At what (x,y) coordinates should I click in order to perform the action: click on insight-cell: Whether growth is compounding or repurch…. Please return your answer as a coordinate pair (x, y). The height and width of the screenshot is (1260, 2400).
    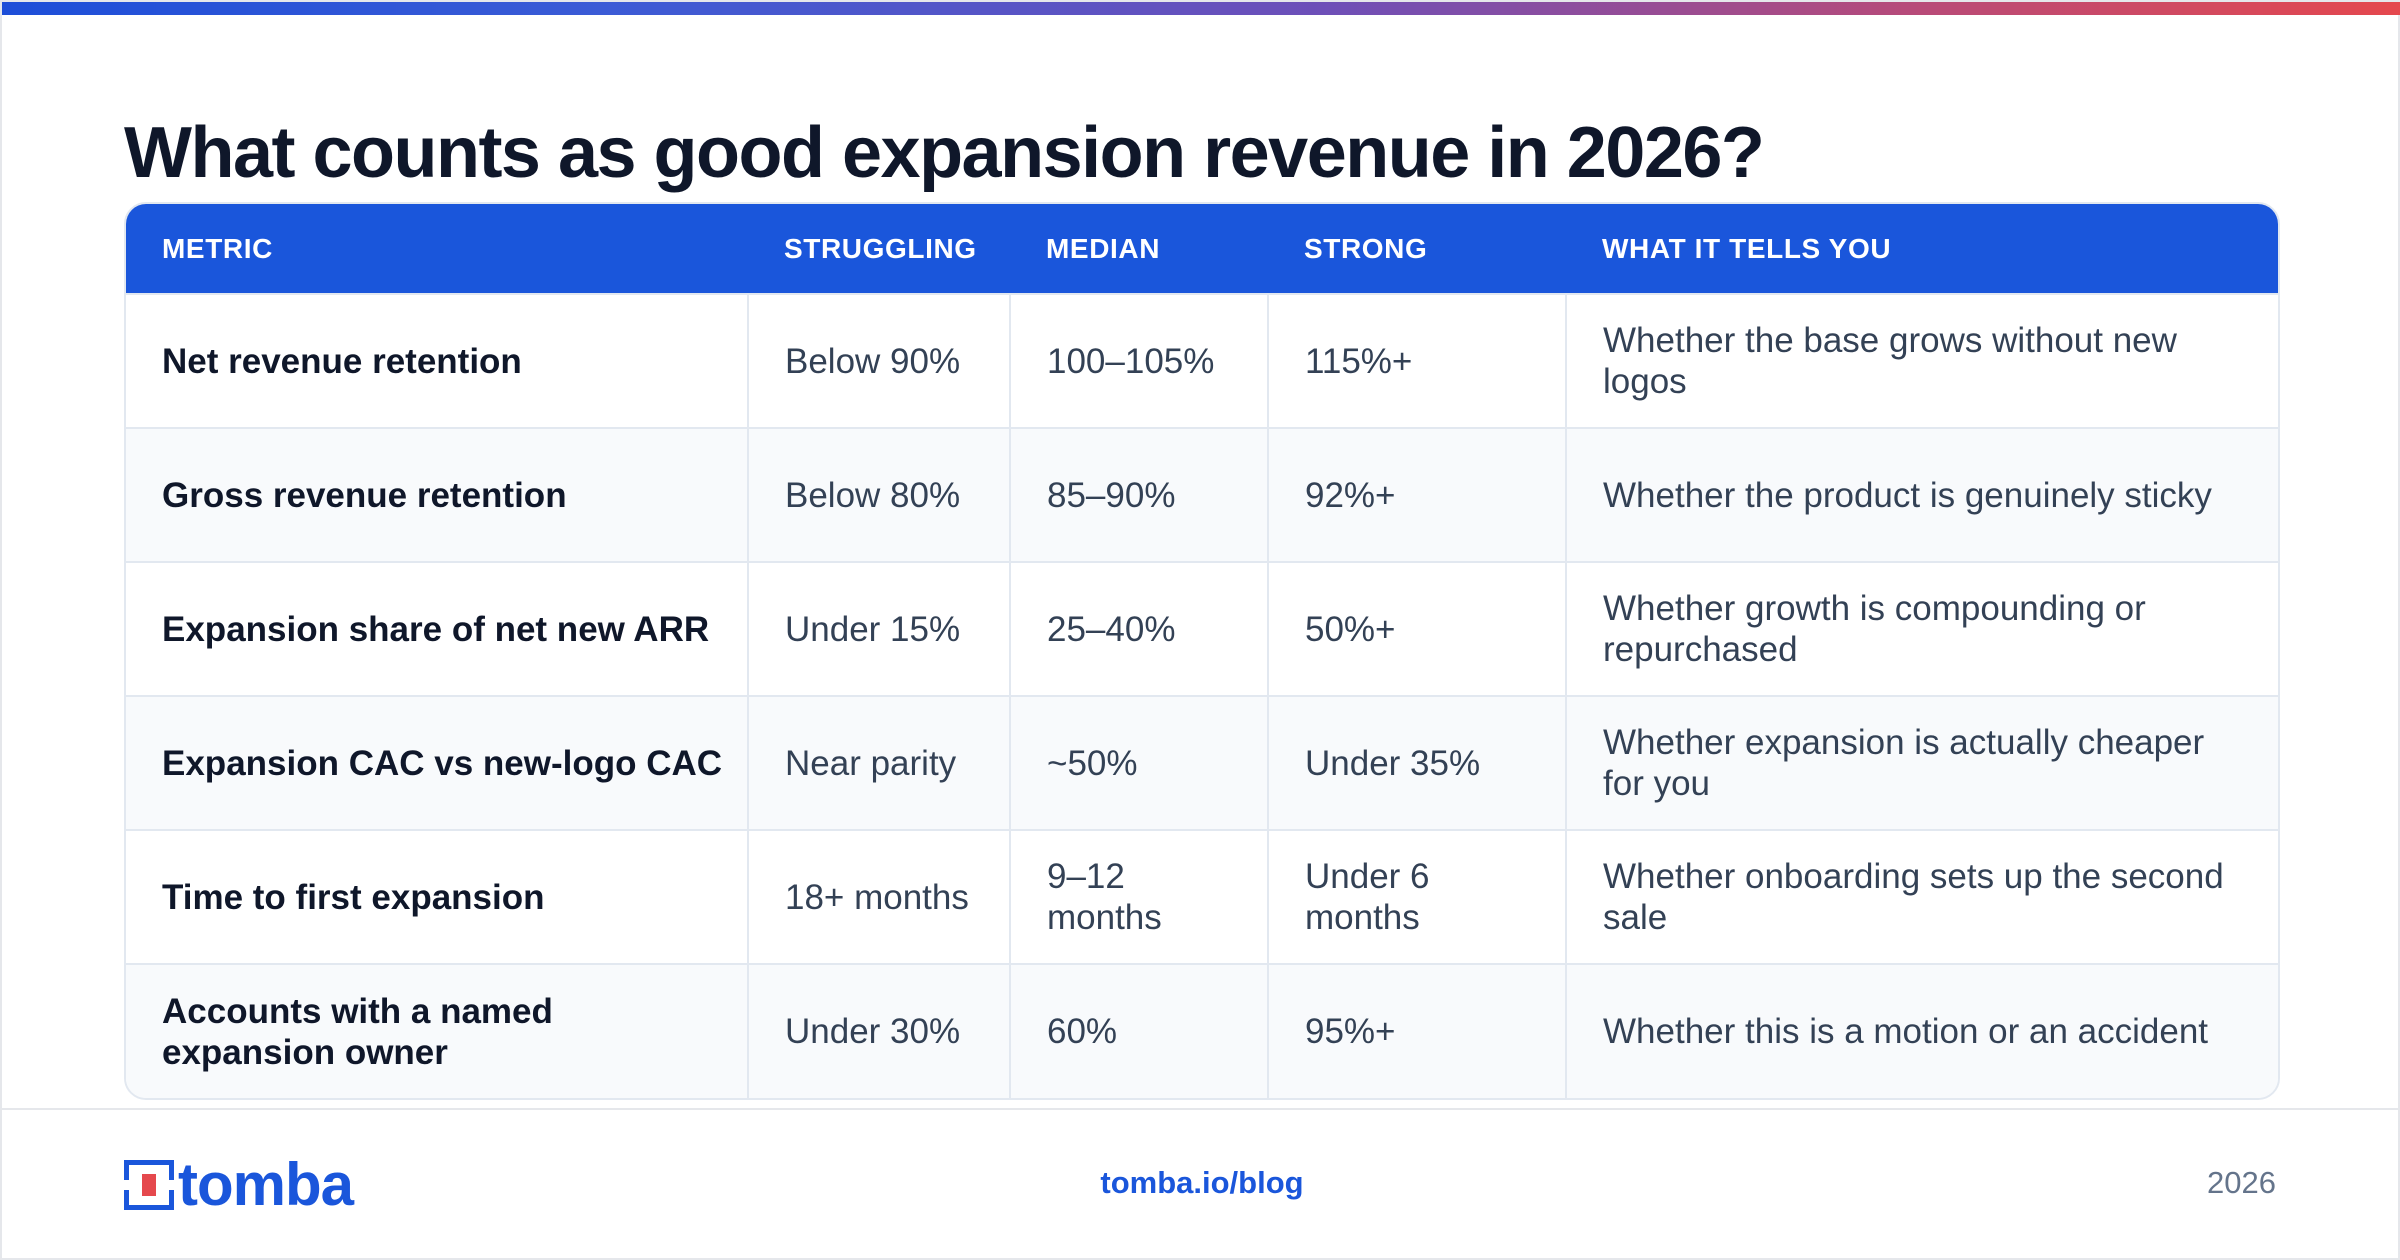
    Looking at the image, I should click on (1921, 628).